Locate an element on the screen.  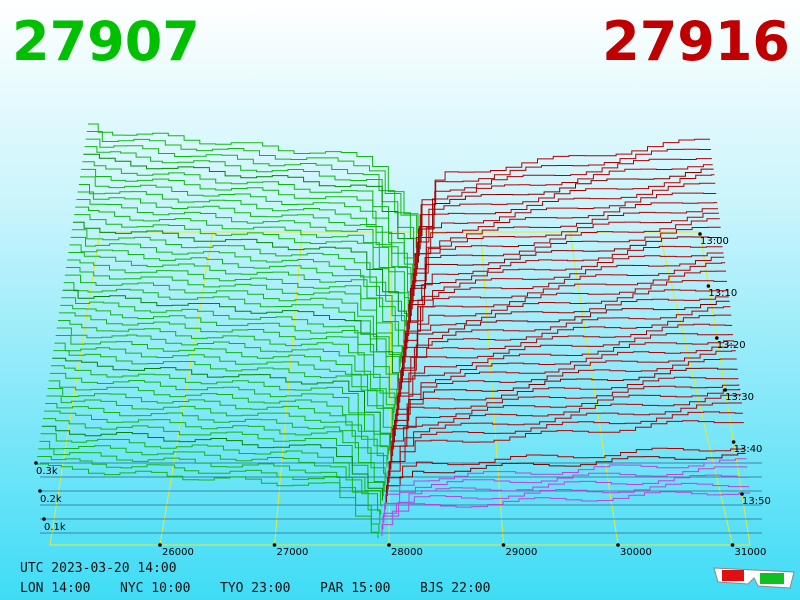
time-label: 13:50 is located at coordinates (756, 501).